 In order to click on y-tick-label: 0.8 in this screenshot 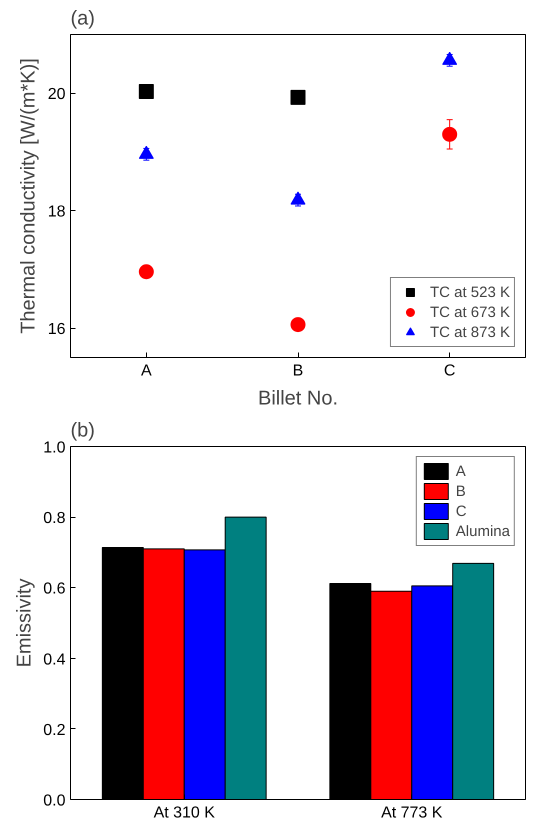, I will do `click(54, 519)`.